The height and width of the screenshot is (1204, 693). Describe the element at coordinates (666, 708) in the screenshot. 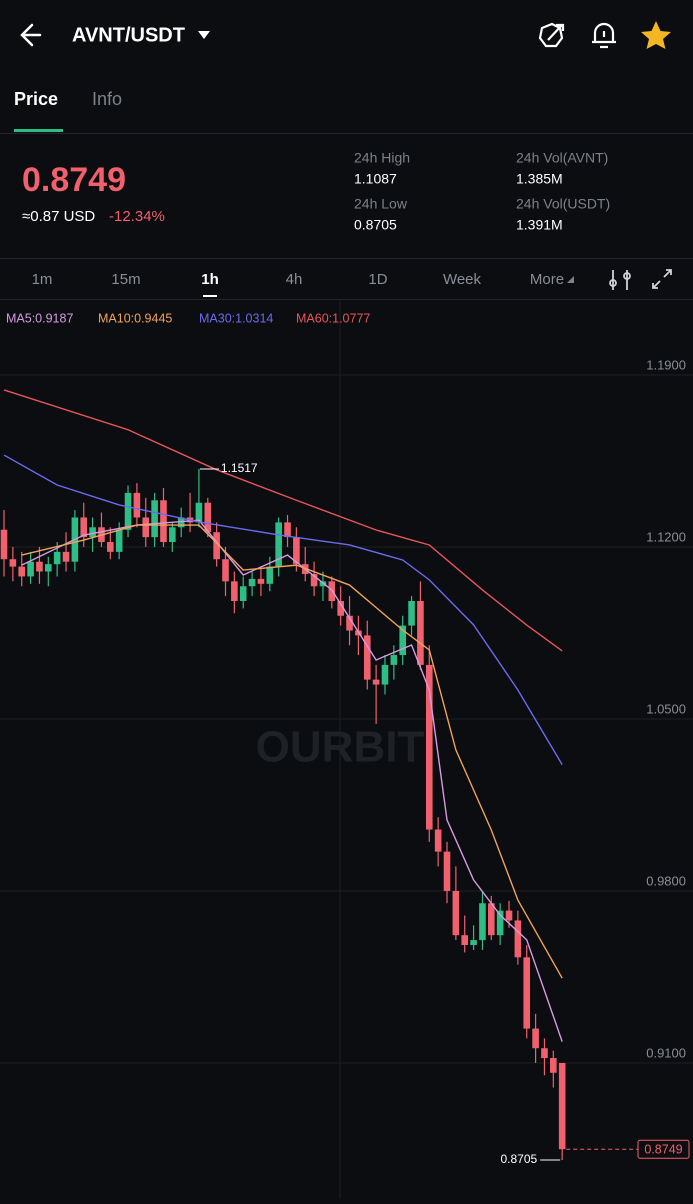

I see `y-tick-label: 1.0500` at that location.